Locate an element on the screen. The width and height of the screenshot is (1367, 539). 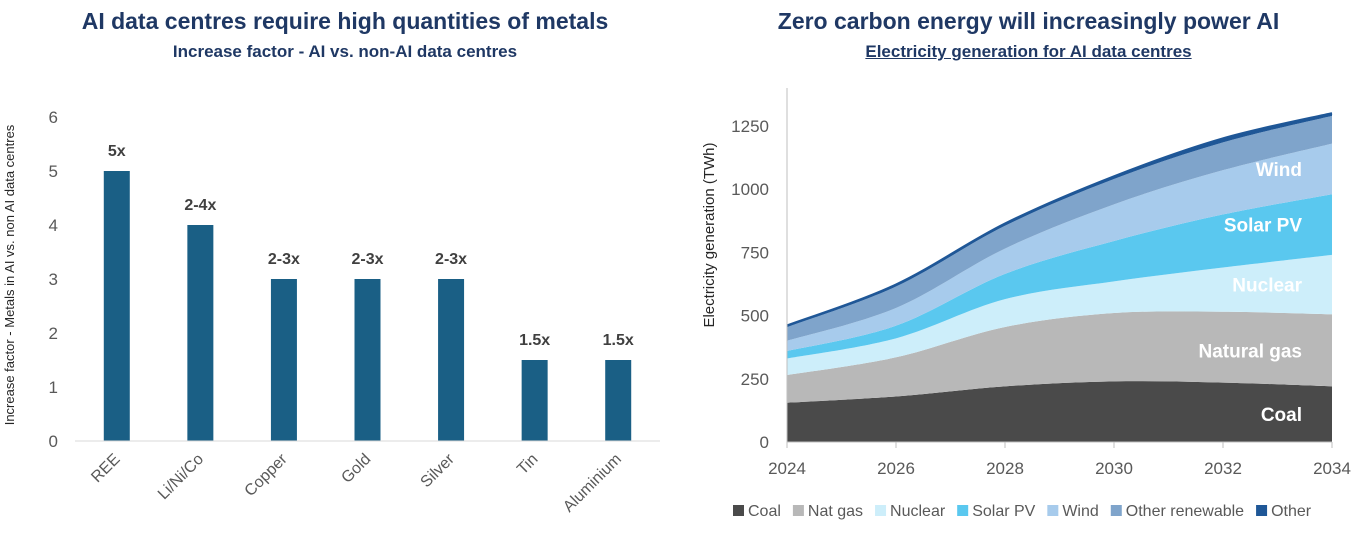
bar-li-ni-co is located at coordinates (200, 333).